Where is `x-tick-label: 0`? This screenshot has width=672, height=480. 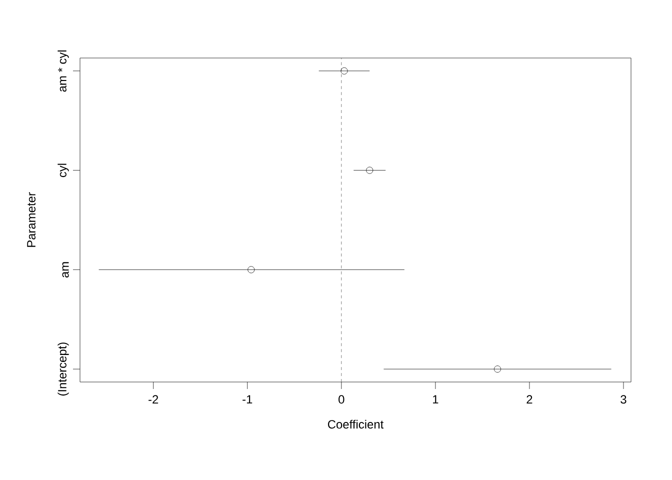
x-tick-label: 0 is located at coordinates (341, 399).